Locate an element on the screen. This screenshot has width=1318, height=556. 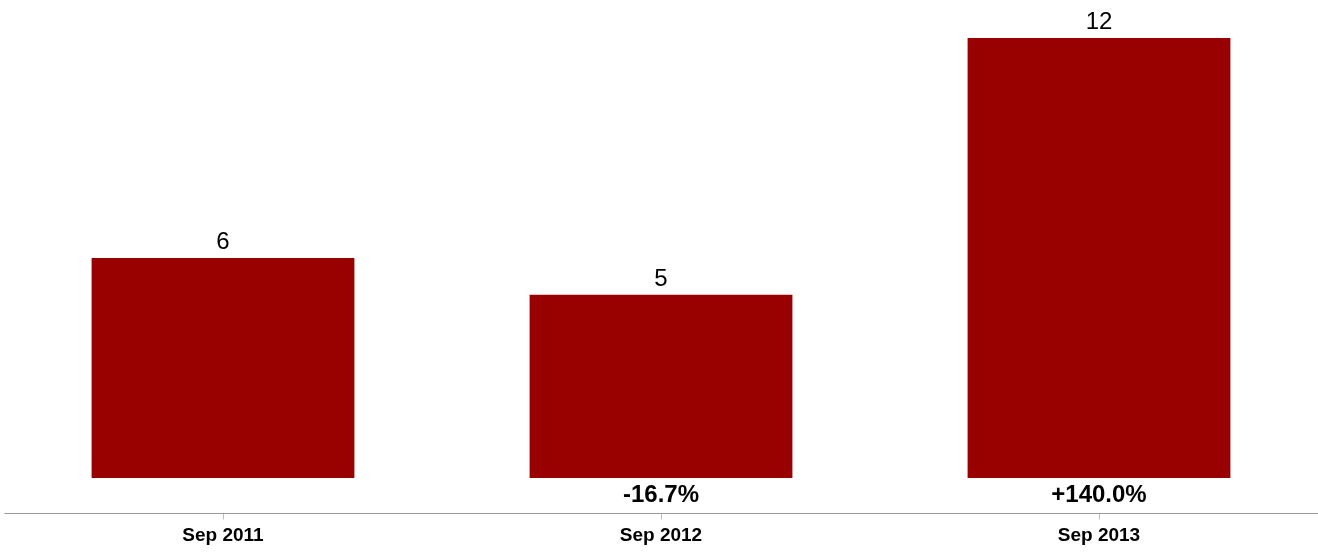
data-label: 6 is located at coordinates (223, 240).